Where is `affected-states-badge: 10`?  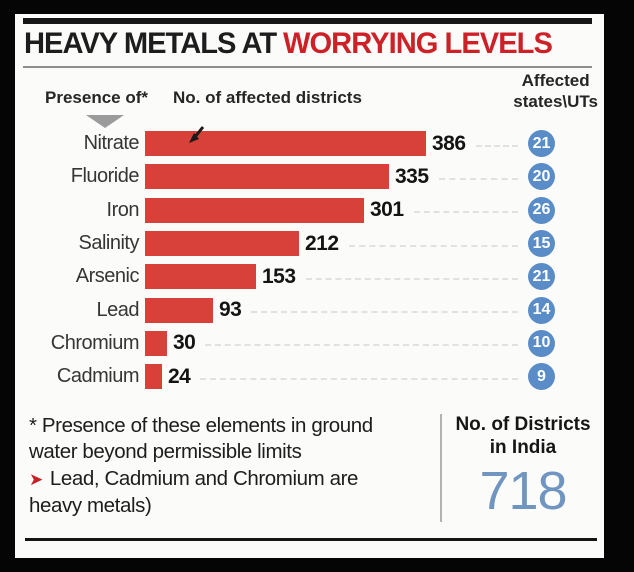 affected-states-badge: 10 is located at coordinates (541, 343).